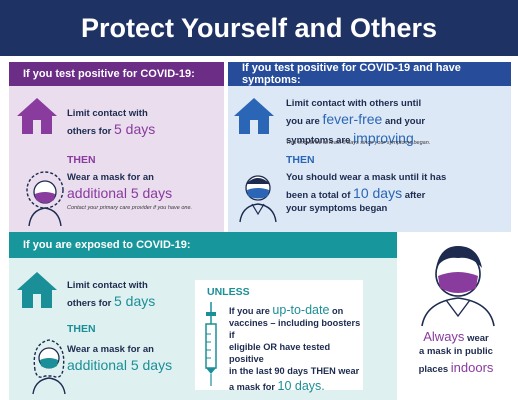 This screenshot has width=518, height=400. What do you see at coordinates (116, 74) in the screenshot?
I see `positive-heading: If you test positive for COVID-19:` at bounding box center [116, 74].